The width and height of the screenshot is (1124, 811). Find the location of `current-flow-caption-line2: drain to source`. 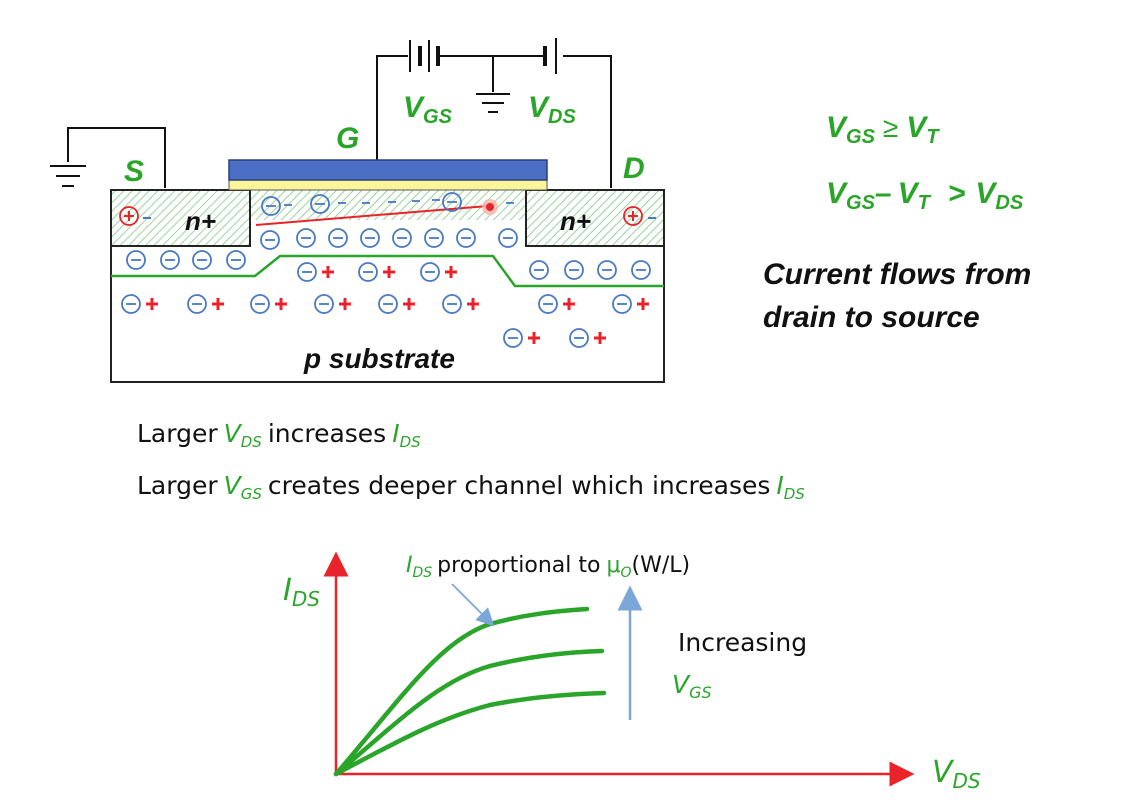

current-flow-caption-line2: drain to source is located at coordinates (871, 317).